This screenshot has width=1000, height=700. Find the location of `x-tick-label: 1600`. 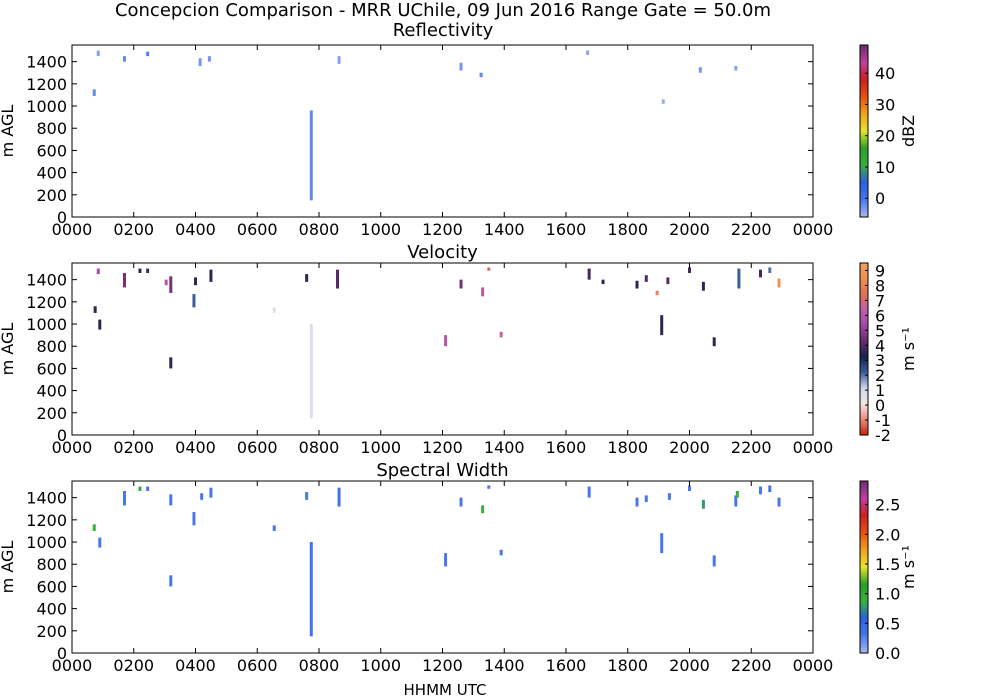

x-tick-label: 1600 is located at coordinates (566, 229).